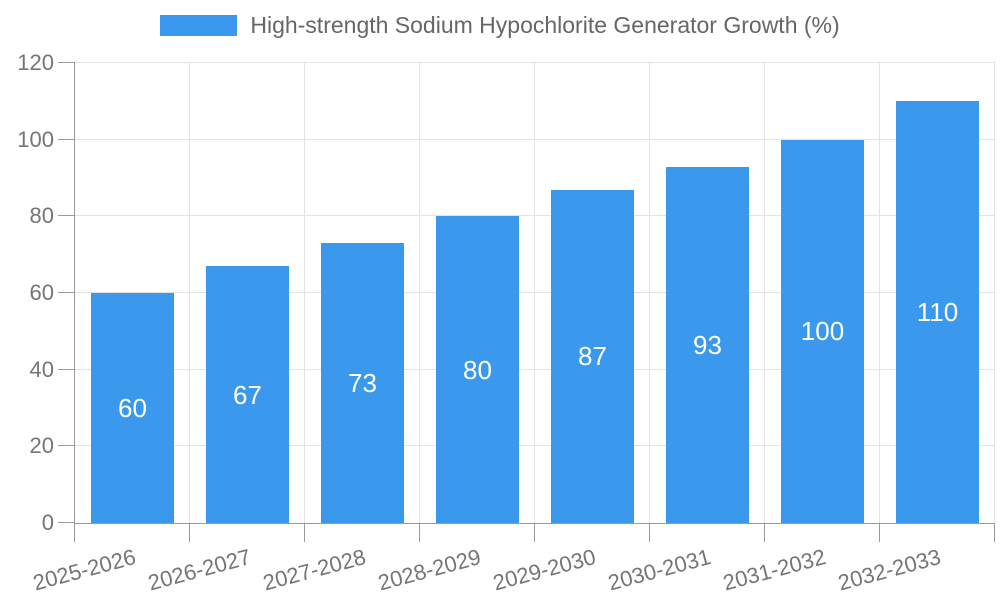 This screenshot has height=600, width=1000. Describe the element at coordinates (35, 62) in the screenshot. I see `y-axis-tick-label: 120` at that location.